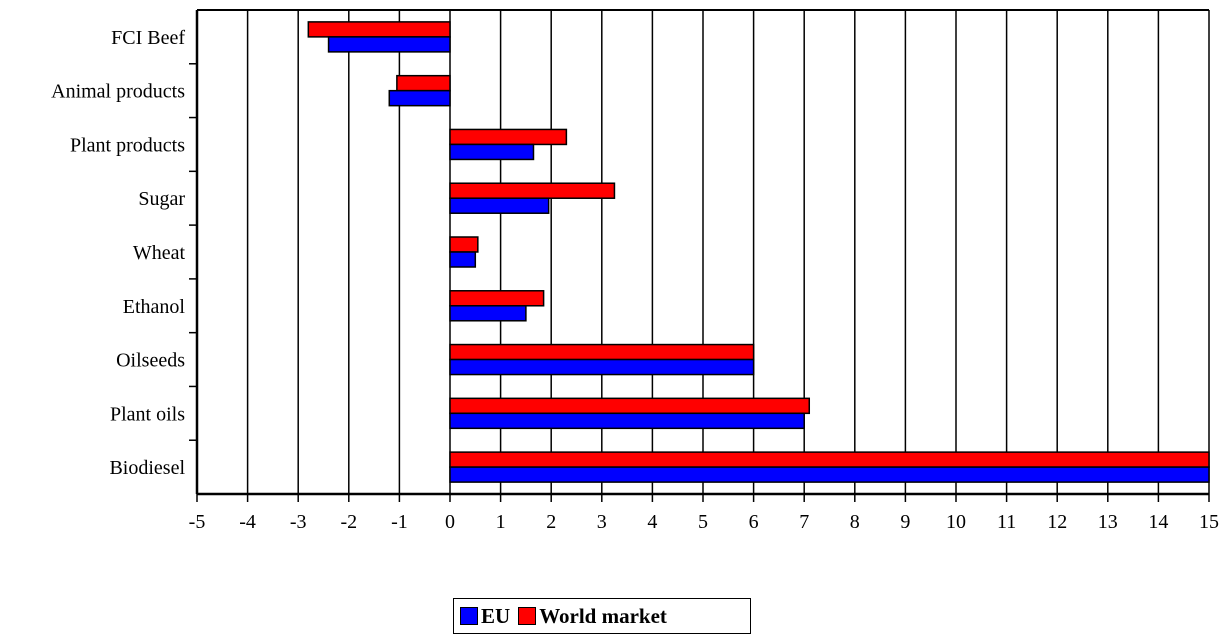 The image size is (1227, 638). Describe the element at coordinates (348, 522) in the screenshot. I see `x-tick-label: -2` at that location.